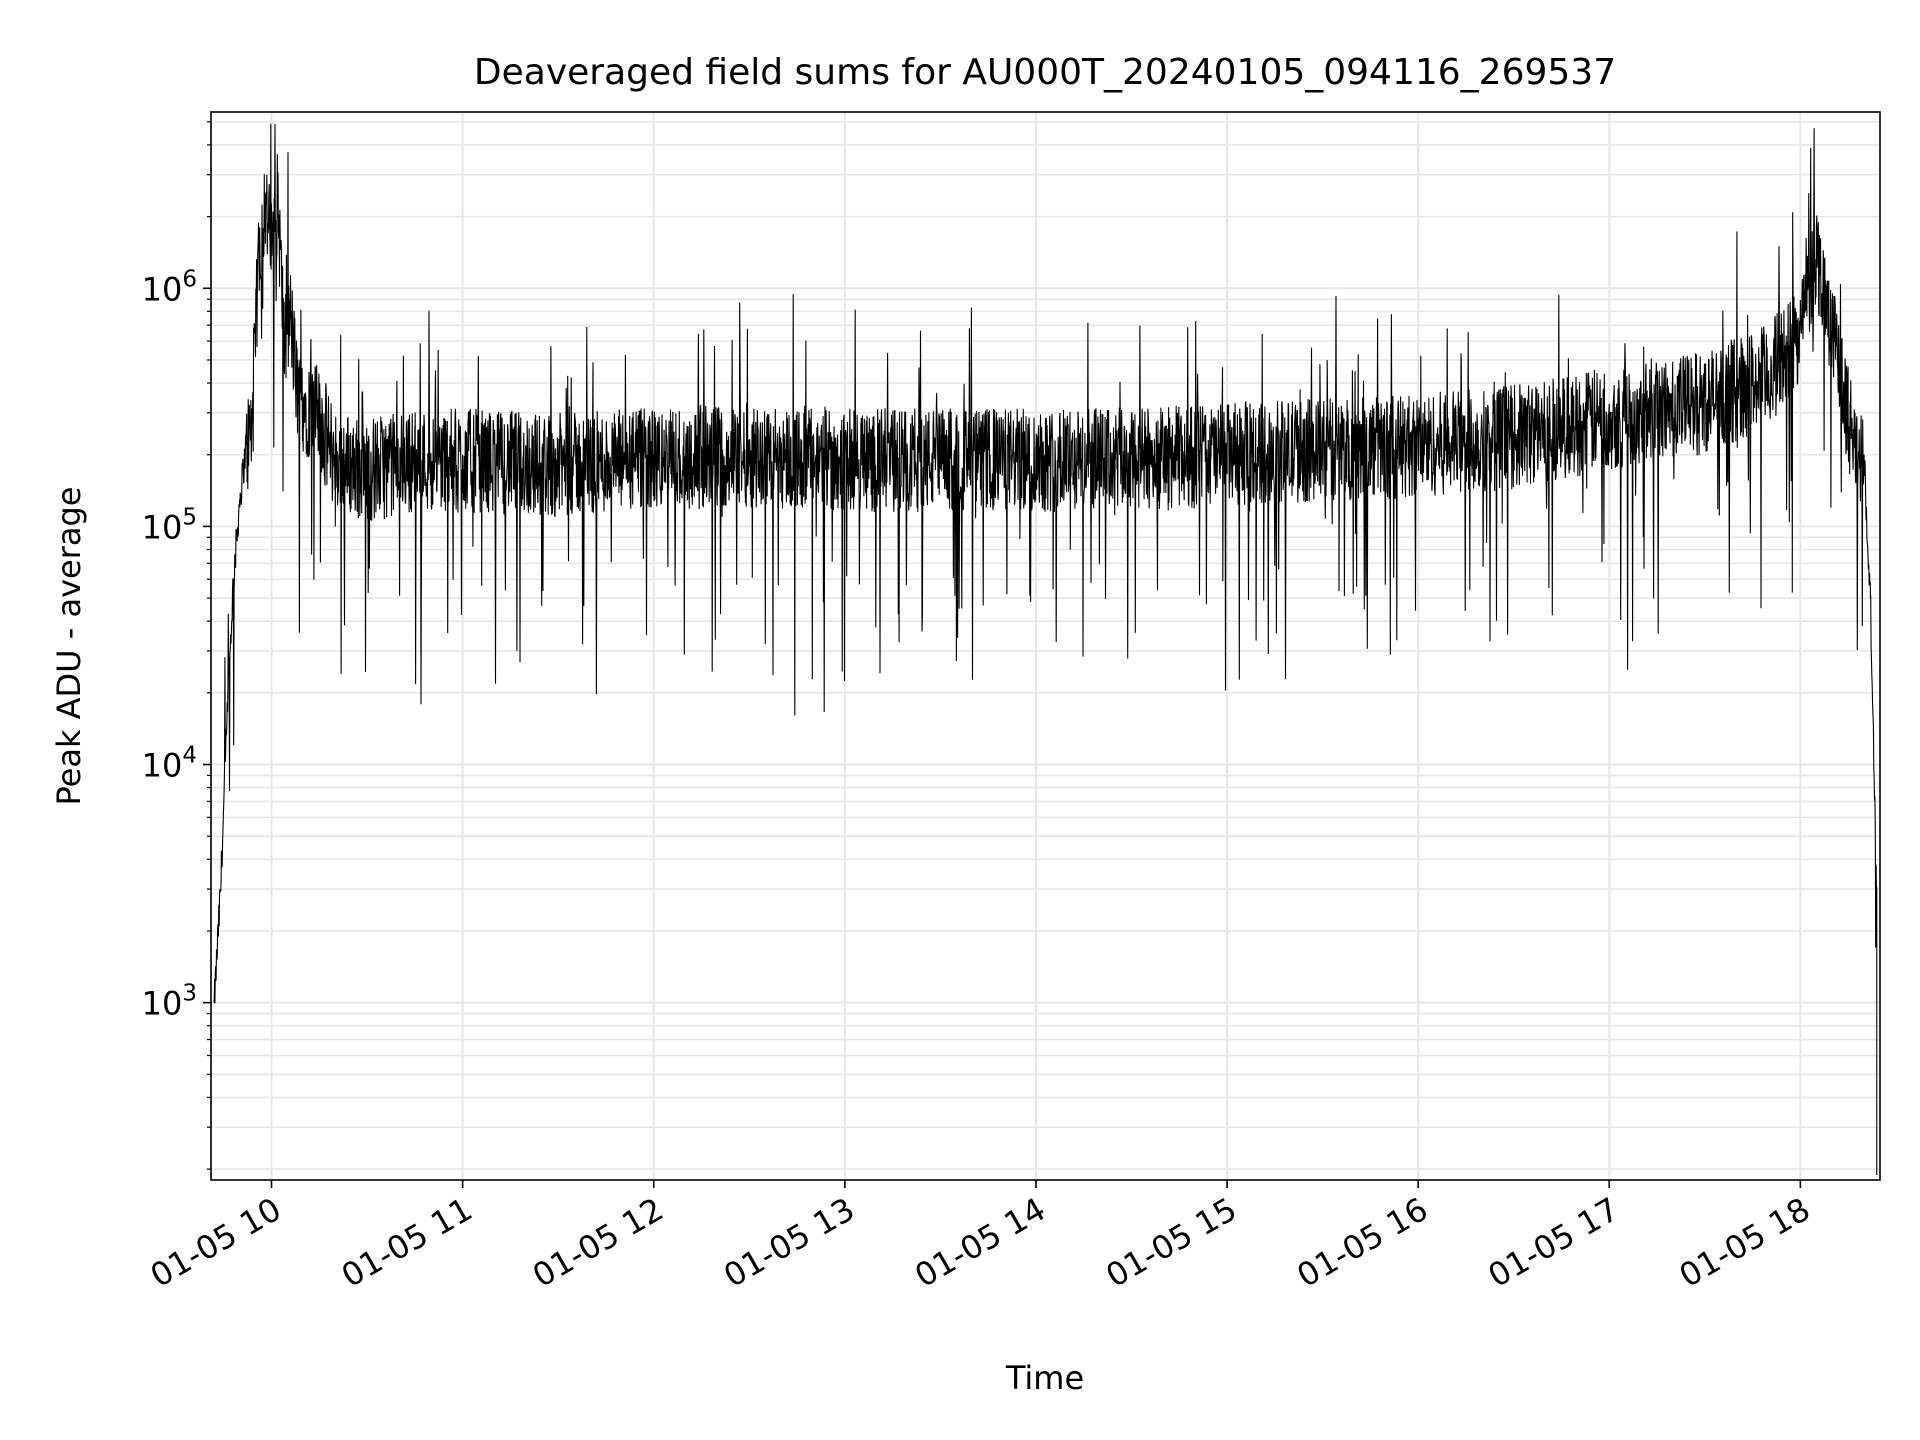  What do you see at coordinates (169, 525) in the screenshot?
I see `y-tick-label: 10⁵` at bounding box center [169, 525].